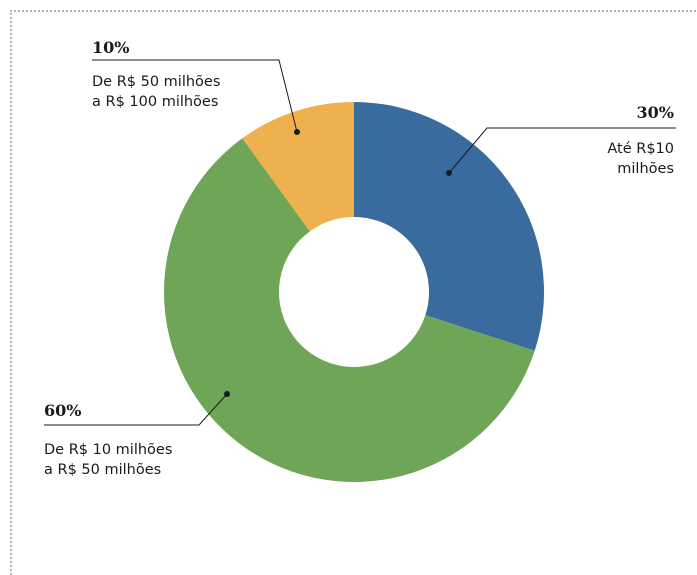 This screenshot has width=697, height=575. What do you see at coordinates (645, 169) in the screenshot?
I see `slice-0-label-line-2: milhões` at bounding box center [645, 169].